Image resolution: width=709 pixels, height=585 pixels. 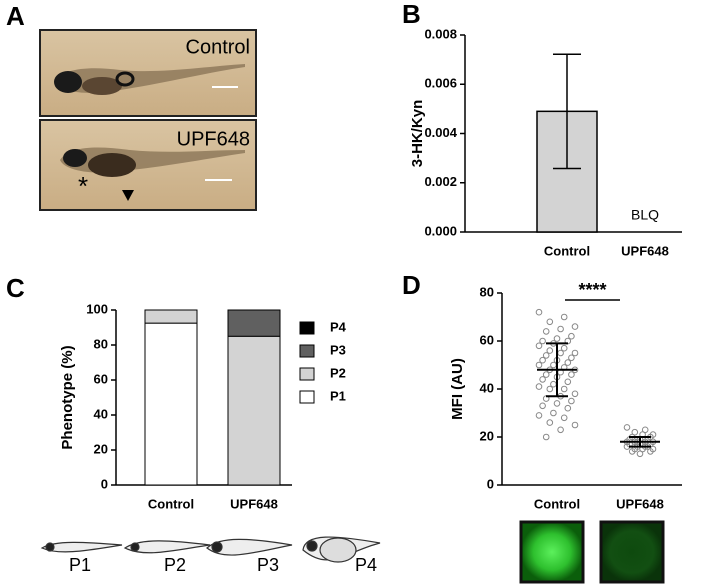 I want to click on legend-label: P3, so click(x=338, y=349).